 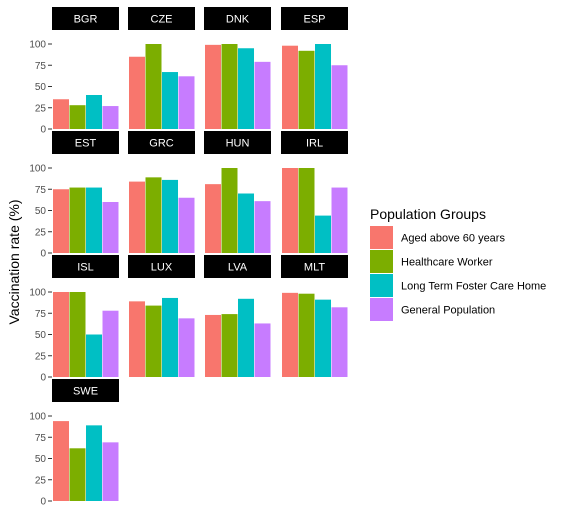 I want to click on facet-panel-hun: HUN, so click(x=237, y=192).